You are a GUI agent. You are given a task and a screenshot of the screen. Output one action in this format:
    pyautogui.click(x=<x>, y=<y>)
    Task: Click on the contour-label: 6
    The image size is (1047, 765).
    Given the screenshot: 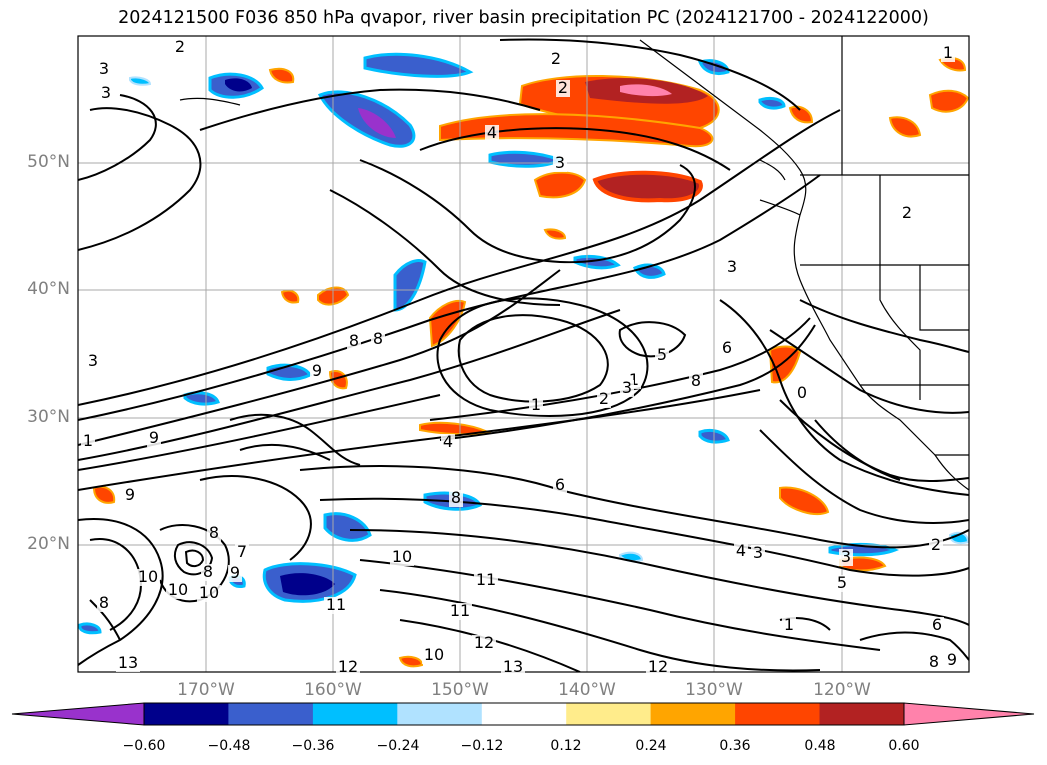 What is the action you would take?
    pyautogui.click(x=937, y=624)
    